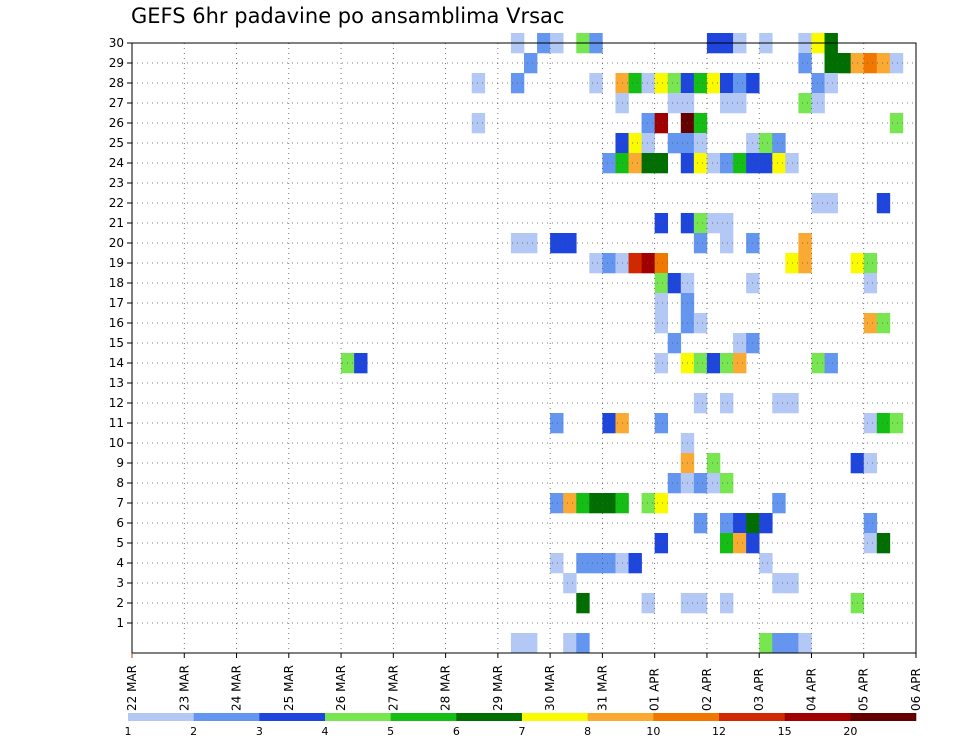 The height and width of the screenshot is (742, 960). What do you see at coordinates (116, 303) in the screenshot?
I see `y-tick-label-17: 17` at bounding box center [116, 303].